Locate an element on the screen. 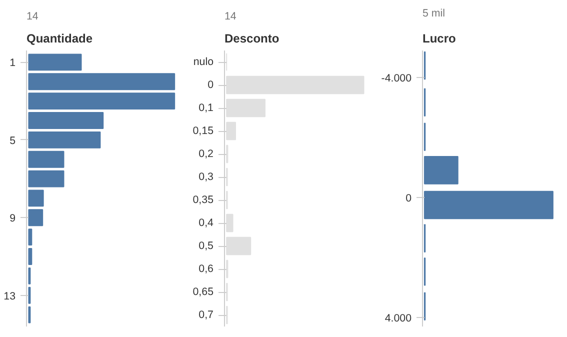 The width and height of the screenshot is (567, 337). y-tick-label: 0,1 is located at coordinates (206, 108).